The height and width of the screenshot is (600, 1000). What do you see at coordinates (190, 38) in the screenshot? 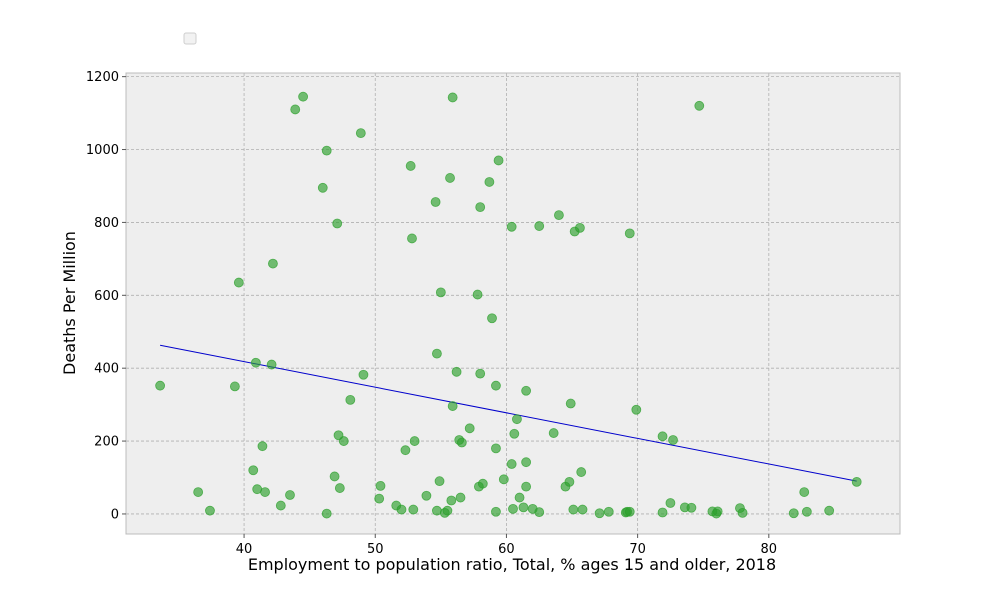
I see `legend-box` at bounding box center [190, 38].